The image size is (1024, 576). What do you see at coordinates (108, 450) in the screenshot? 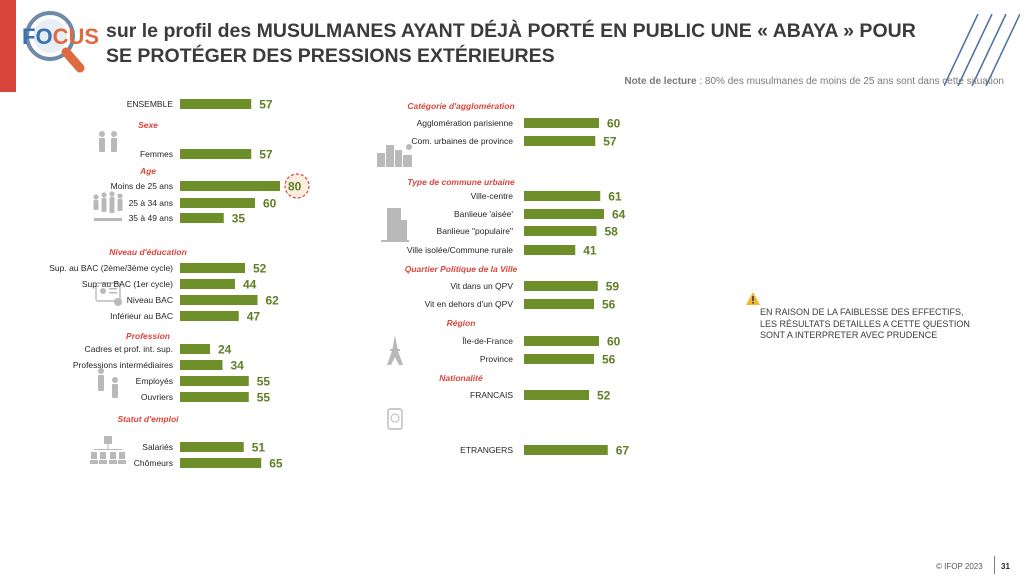
I see `org-chart-icon` at bounding box center [108, 450].